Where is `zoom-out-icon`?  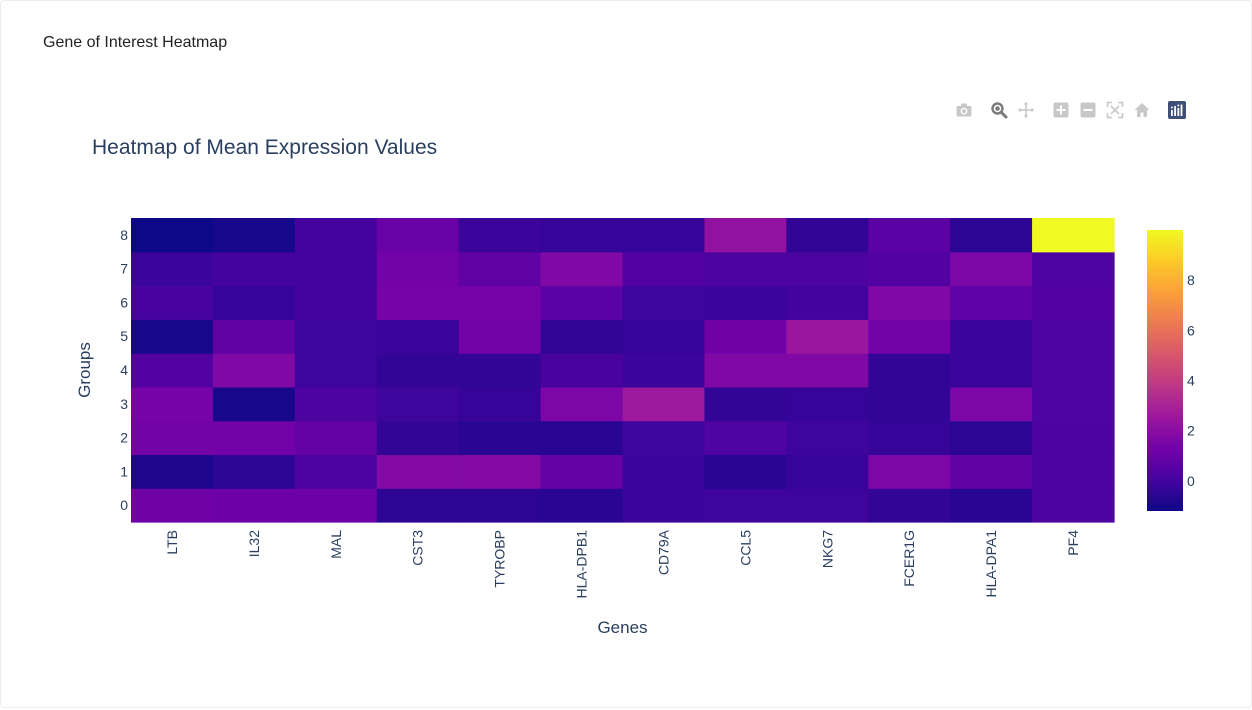 zoom-out-icon is located at coordinates (1088, 110).